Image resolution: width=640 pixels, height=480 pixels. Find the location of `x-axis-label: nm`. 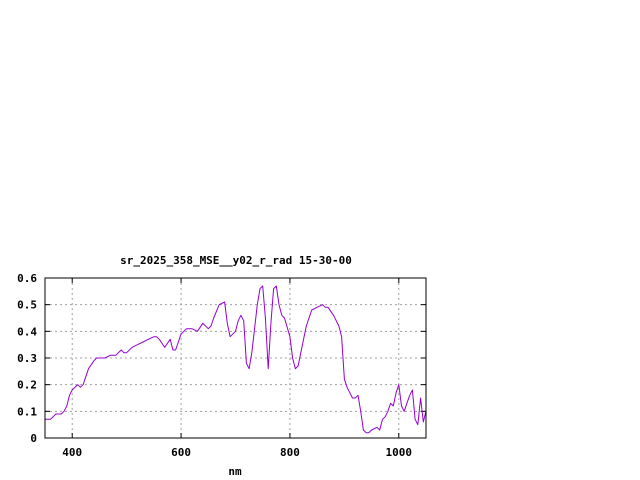

x-axis-label: nm is located at coordinates (235, 471).